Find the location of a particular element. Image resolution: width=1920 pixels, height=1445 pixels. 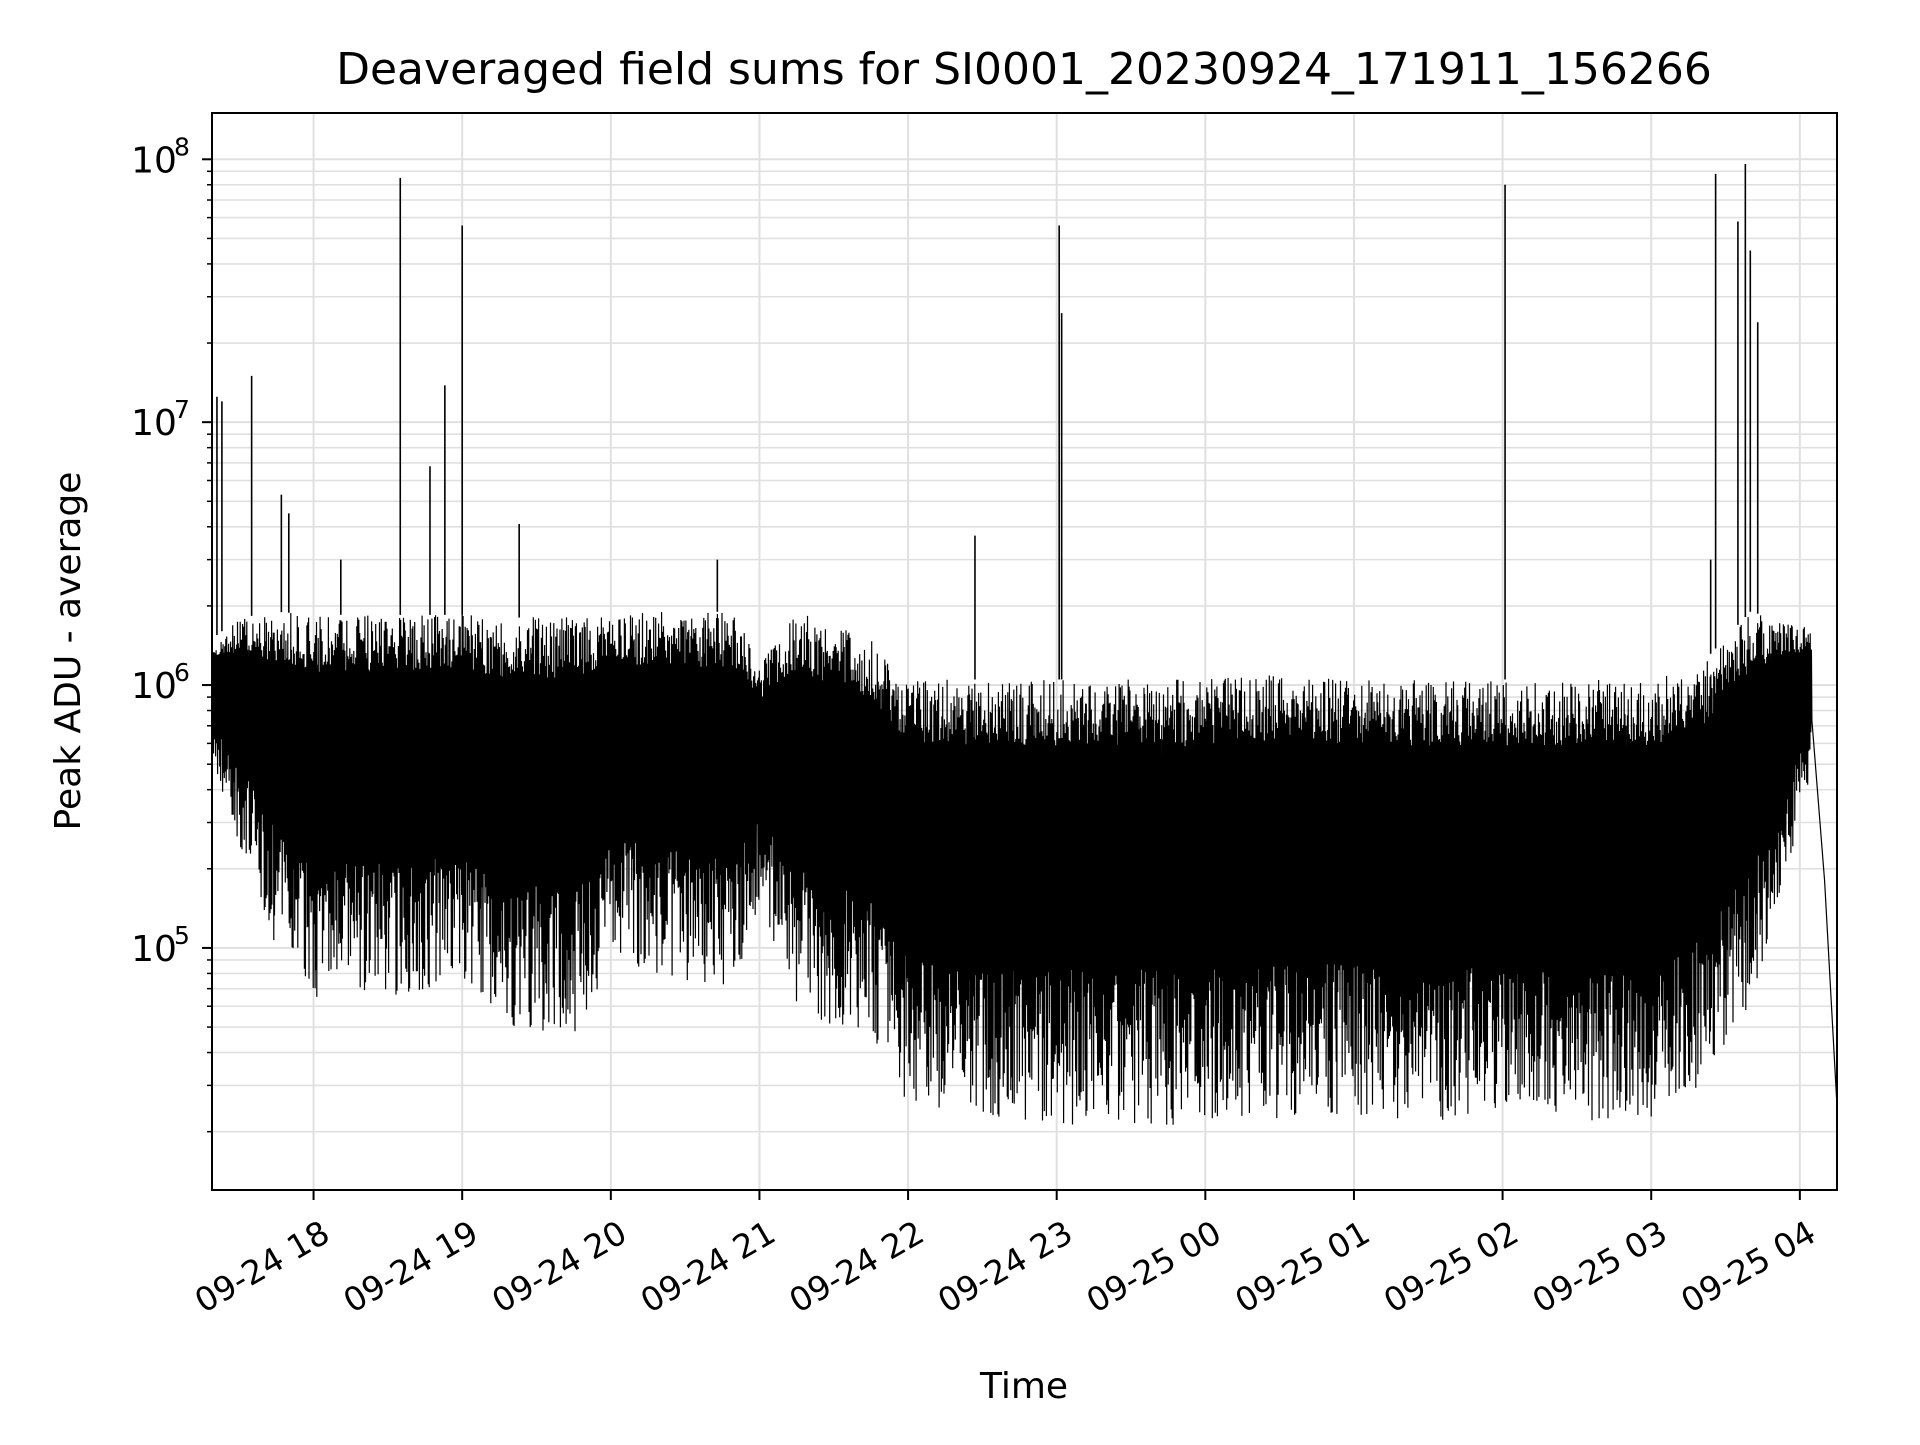

y-tick-exponent: 8 is located at coordinates (182, 146).